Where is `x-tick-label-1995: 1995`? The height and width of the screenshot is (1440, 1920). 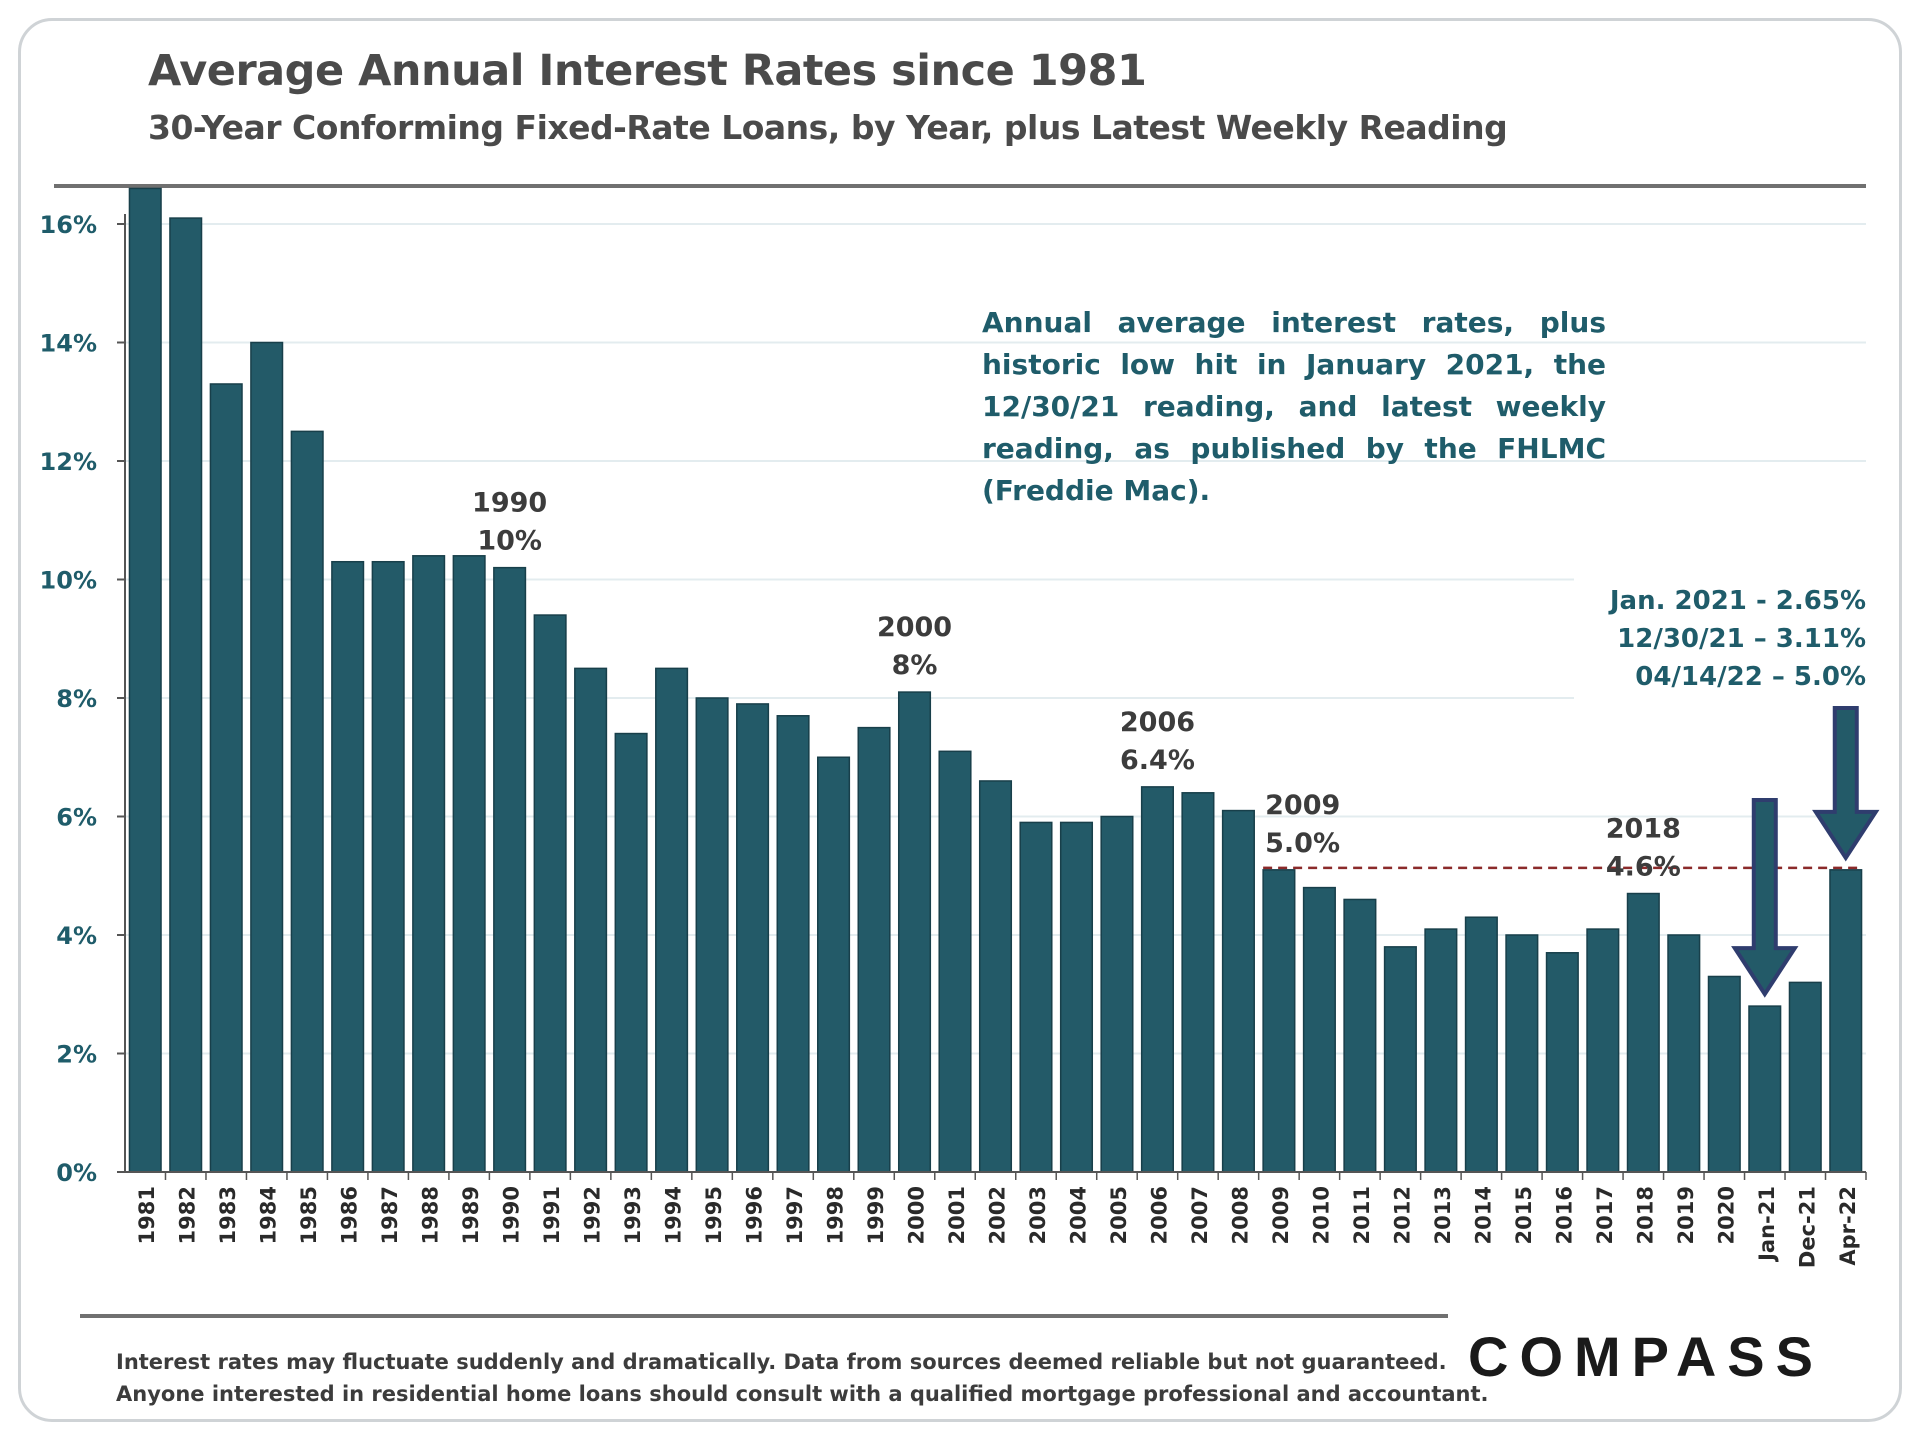
x-tick-label-1995: 1995 is located at coordinates (714, 1215).